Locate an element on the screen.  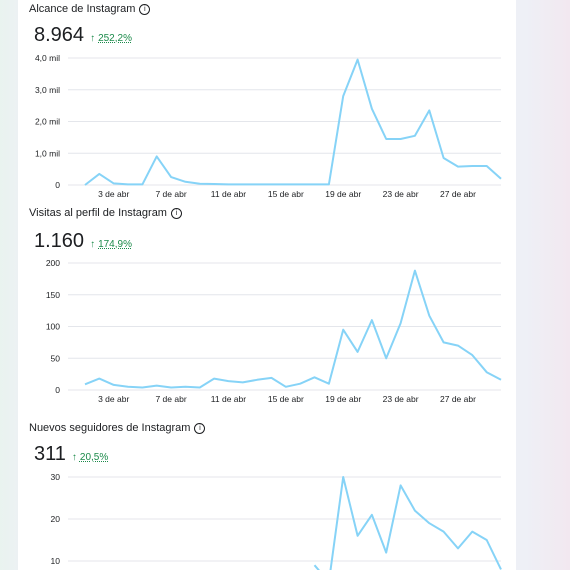
y-tick-label: 1,0 mil is located at coordinates (47, 153).